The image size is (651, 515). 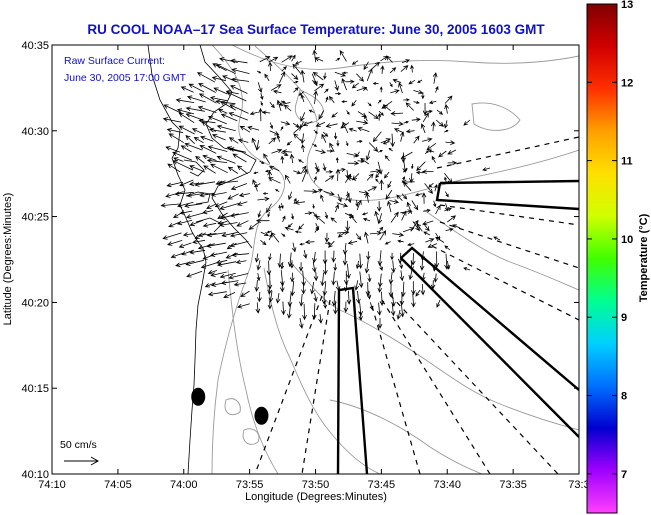 I want to click on y-axis-label: Latitude (Degrees:Minutes), so click(x=8, y=259).